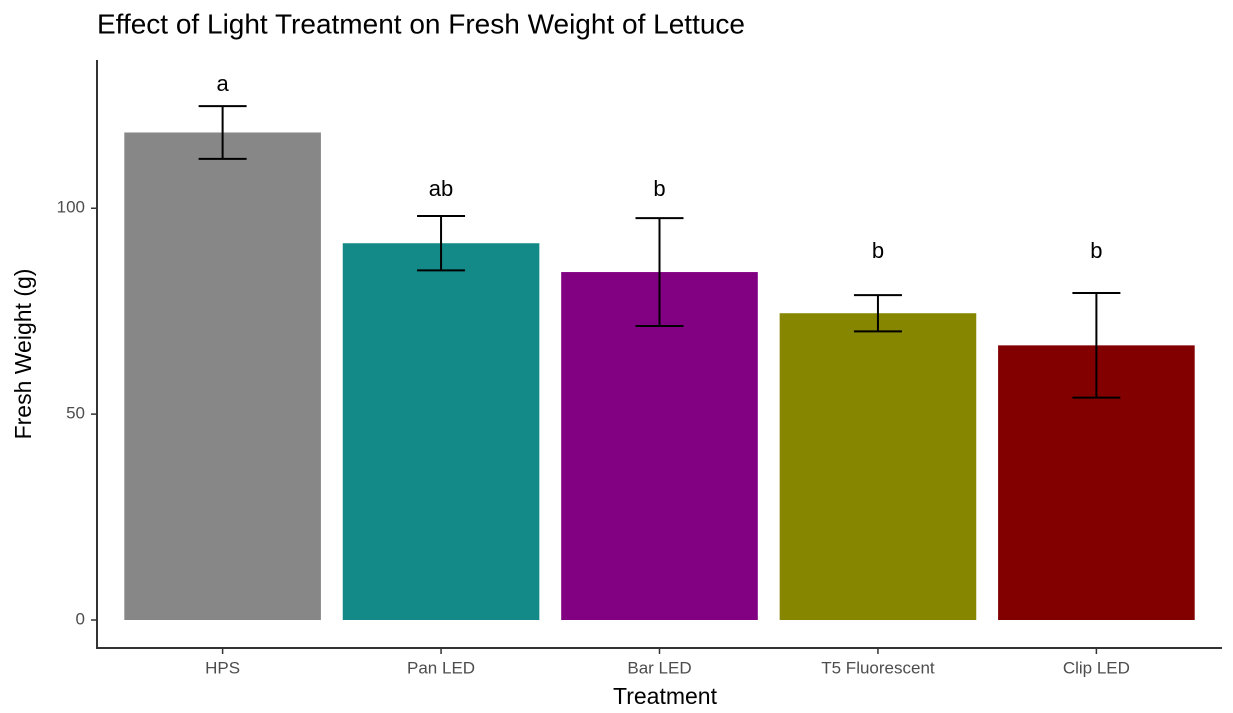 The image size is (1233, 713). I want to click on x-tick-label: Pan LED, so click(441, 667).